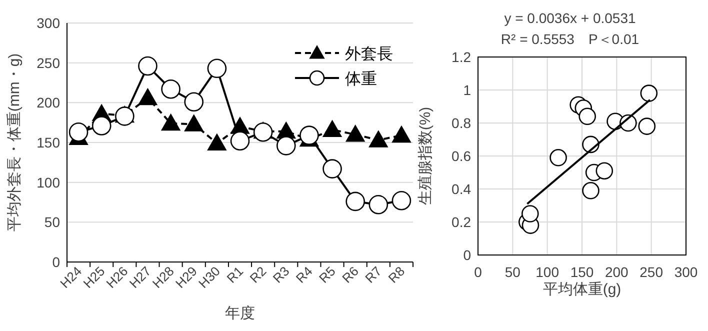 This screenshot has height=331, width=708. I want to click on x-tick-label: 200, so click(616, 272).